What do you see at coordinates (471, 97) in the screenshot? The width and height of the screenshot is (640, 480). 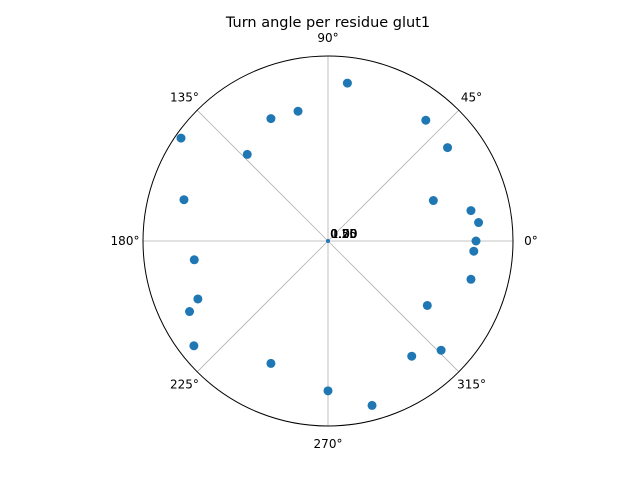 I see `angle-tick-label: 45°` at bounding box center [471, 97].